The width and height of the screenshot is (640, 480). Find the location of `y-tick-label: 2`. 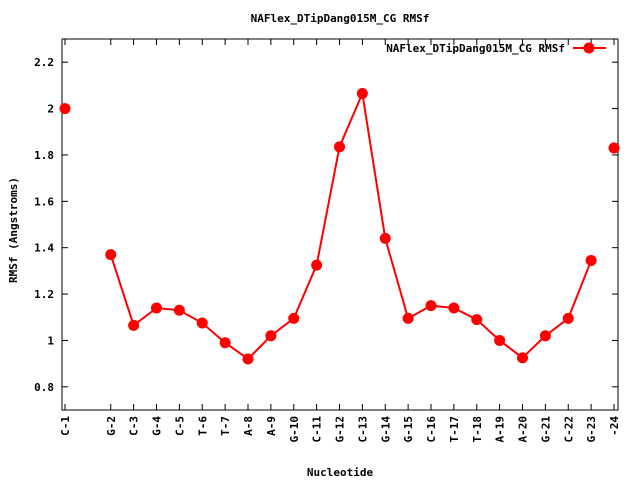

y-tick-label: 2 is located at coordinates (50, 109).